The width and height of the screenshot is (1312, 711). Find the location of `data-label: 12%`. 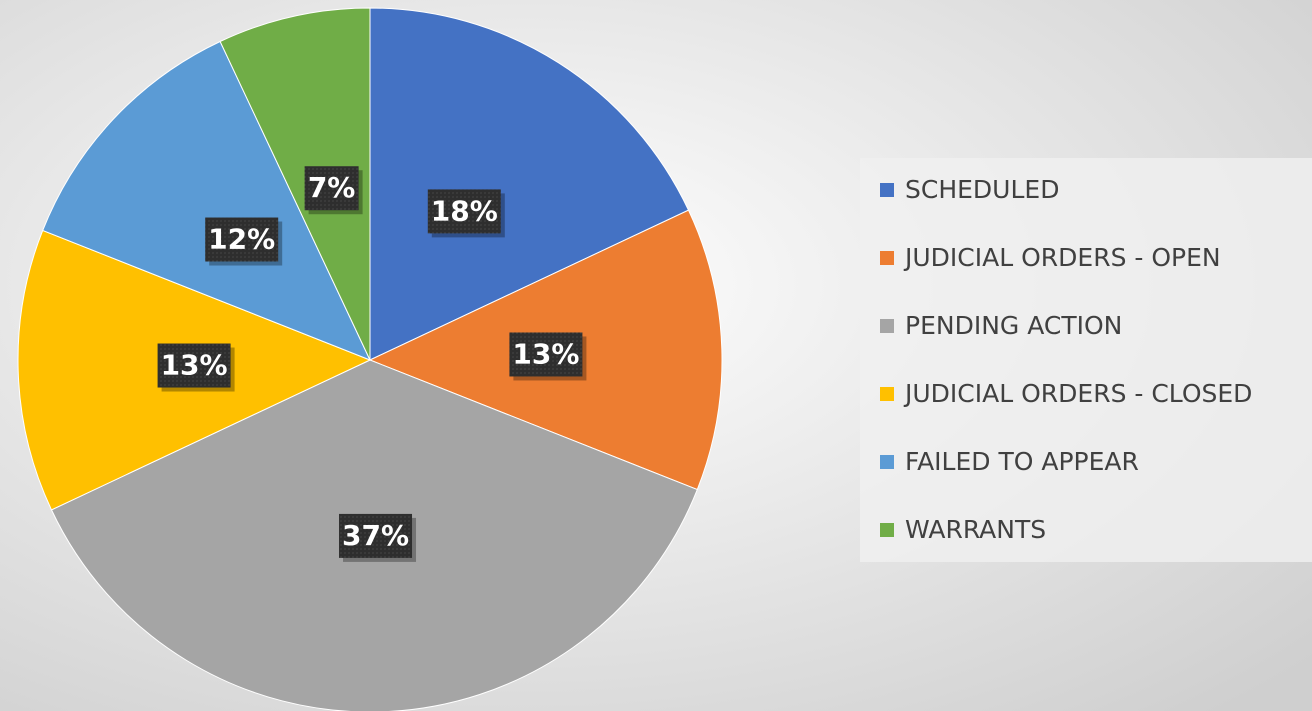

data-label: 12% is located at coordinates (241, 239).